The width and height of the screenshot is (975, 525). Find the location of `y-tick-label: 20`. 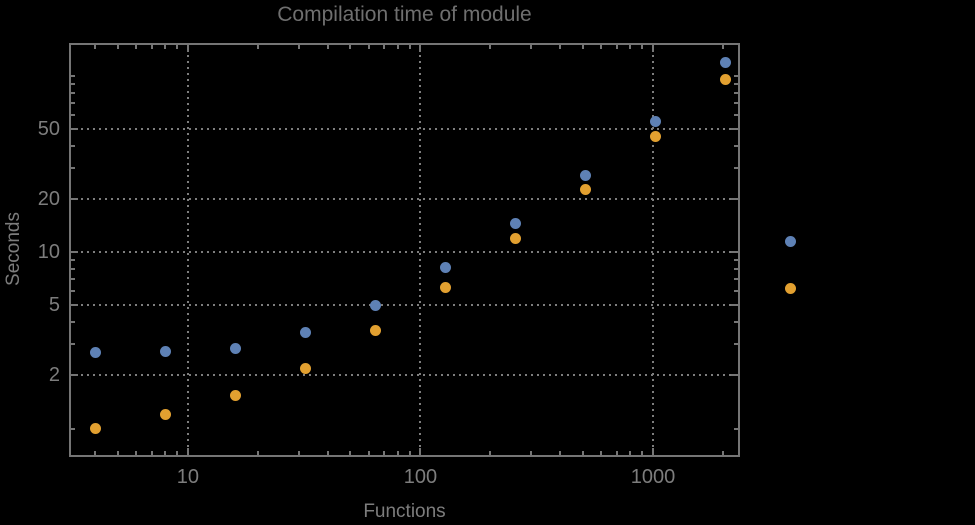

y-tick-label: 20 is located at coordinates (48, 198).